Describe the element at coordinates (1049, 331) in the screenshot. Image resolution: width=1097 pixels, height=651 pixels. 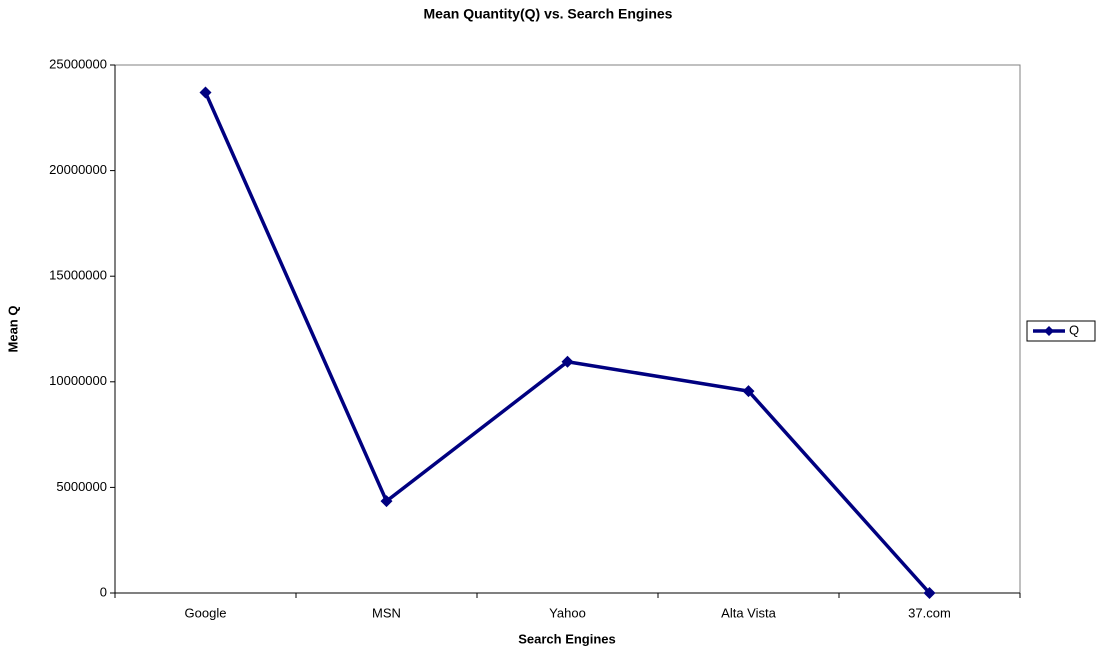
I see `legend-marker` at that location.